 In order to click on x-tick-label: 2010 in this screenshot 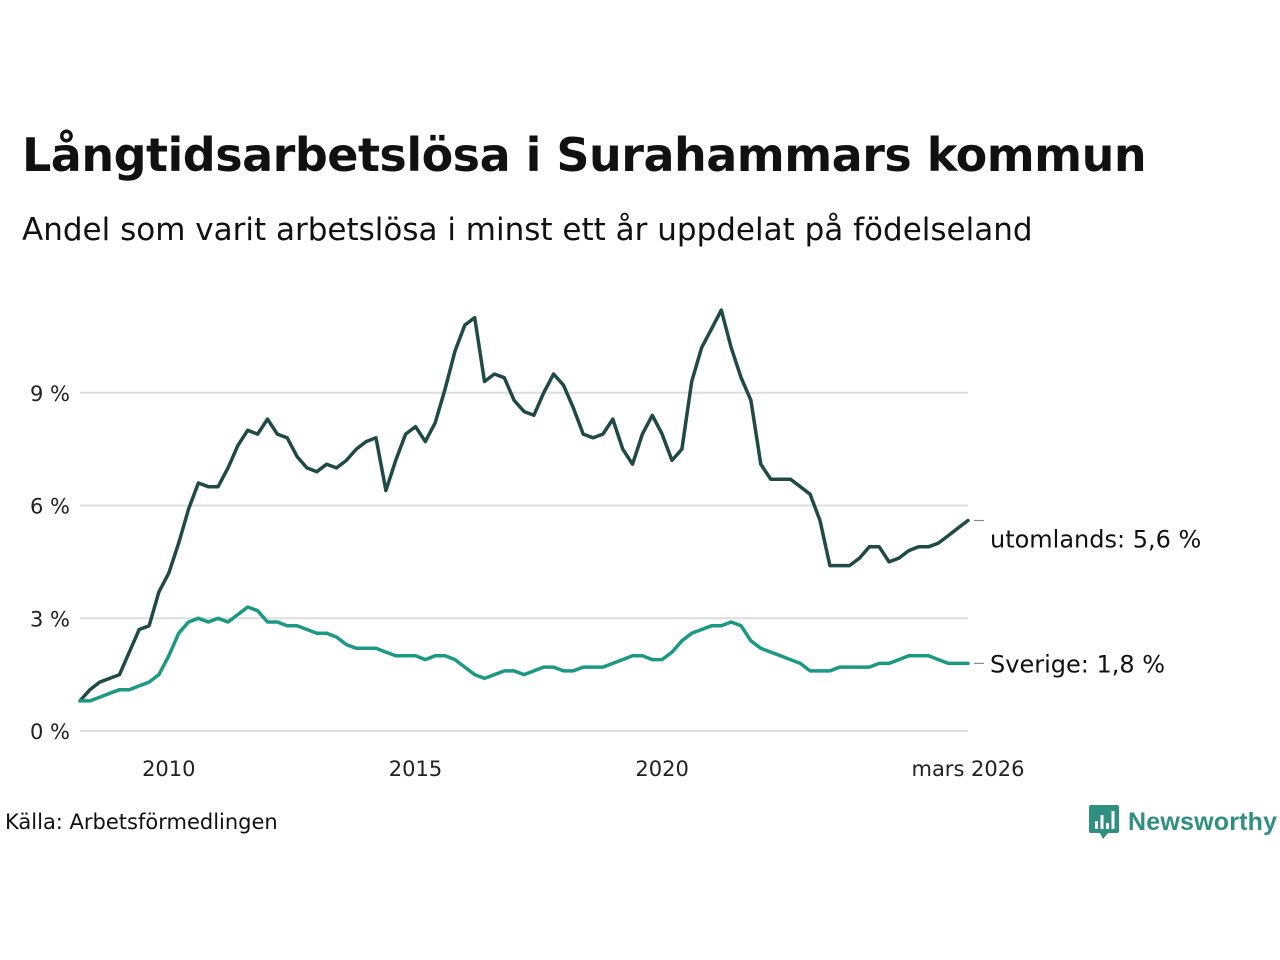, I will do `click(168, 769)`.